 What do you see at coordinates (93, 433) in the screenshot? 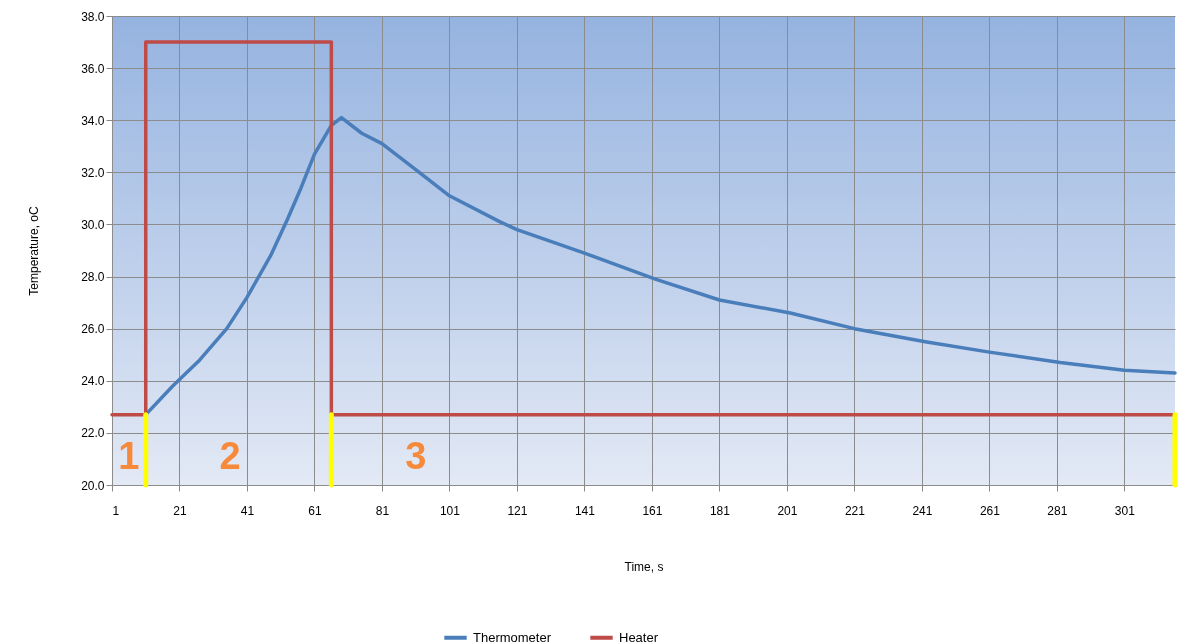
I see `y-tick-label: 22.0` at bounding box center [93, 433].